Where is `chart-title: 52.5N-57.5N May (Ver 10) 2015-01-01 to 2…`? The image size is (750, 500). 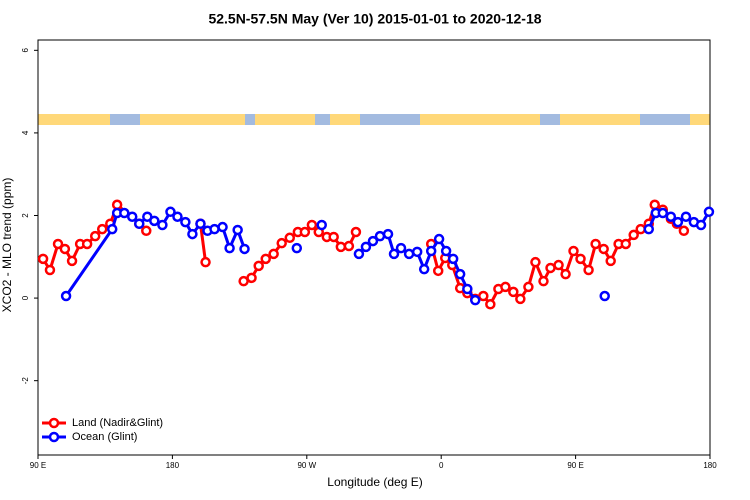 chart-title: 52.5N-57.5N May (Ver 10) 2015-01-01 to 2… is located at coordinates (374, 19).